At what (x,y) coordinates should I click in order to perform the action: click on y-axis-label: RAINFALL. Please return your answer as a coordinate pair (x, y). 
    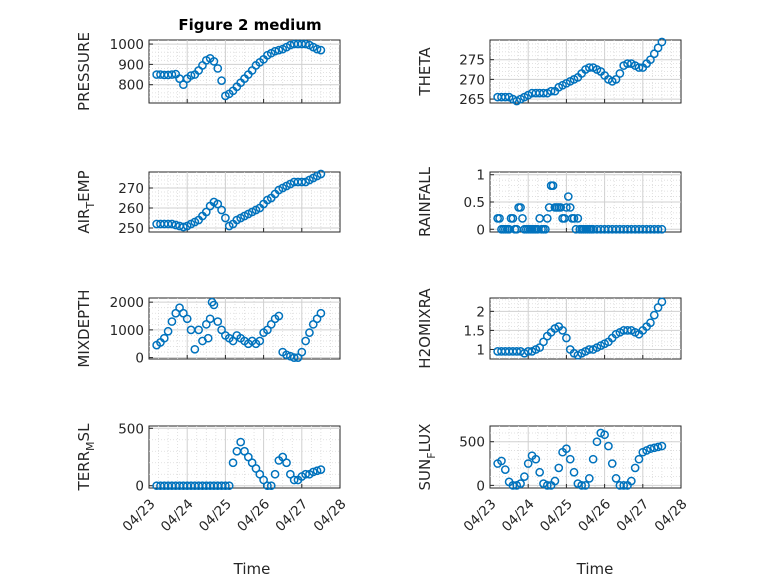
    Looking at the image, I should click on (425, 201).